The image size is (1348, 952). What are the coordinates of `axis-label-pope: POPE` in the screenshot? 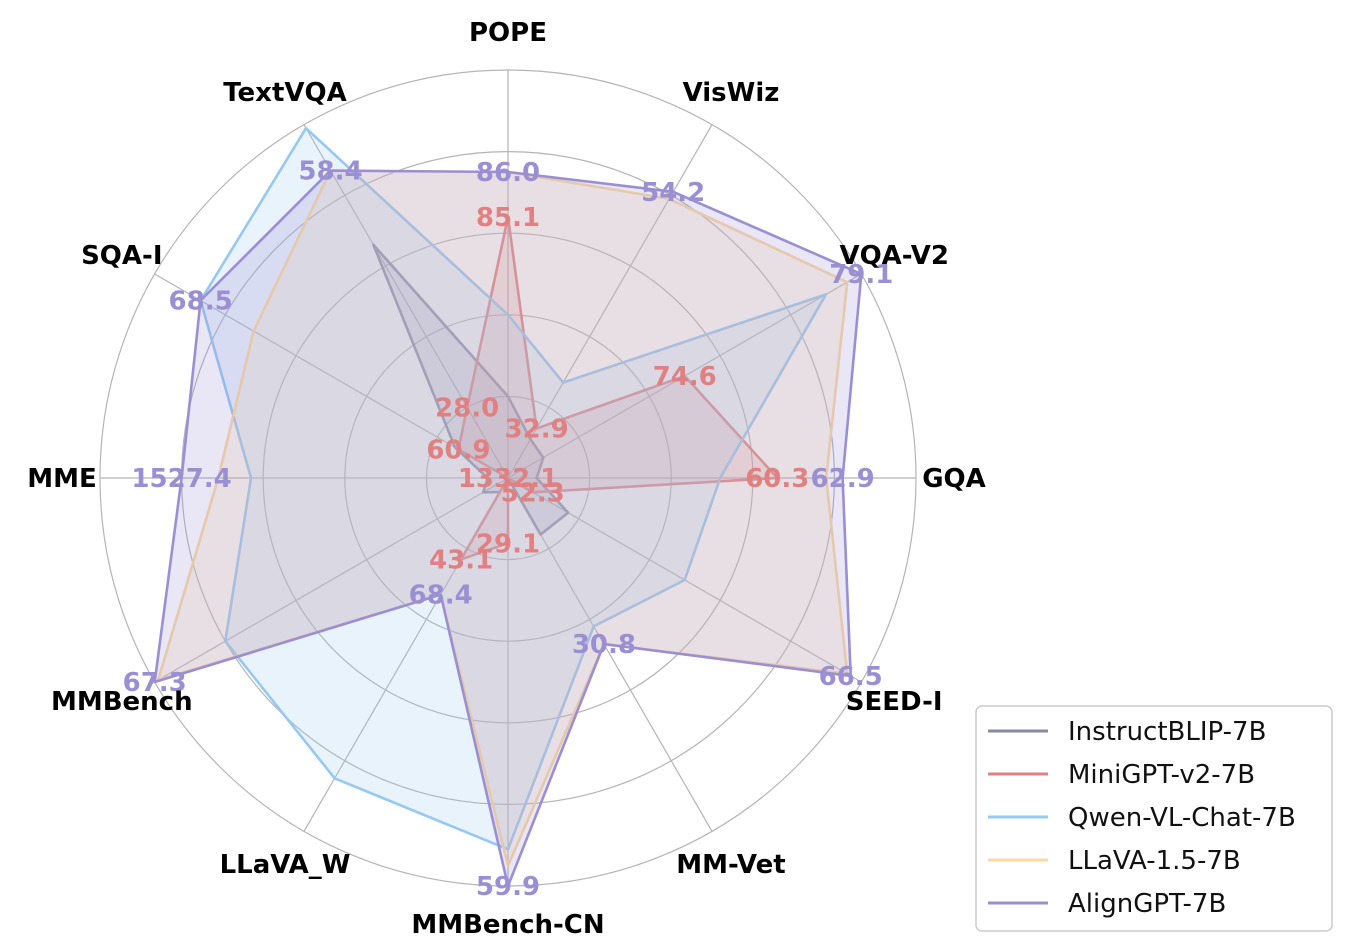 It's located at (508, 33).